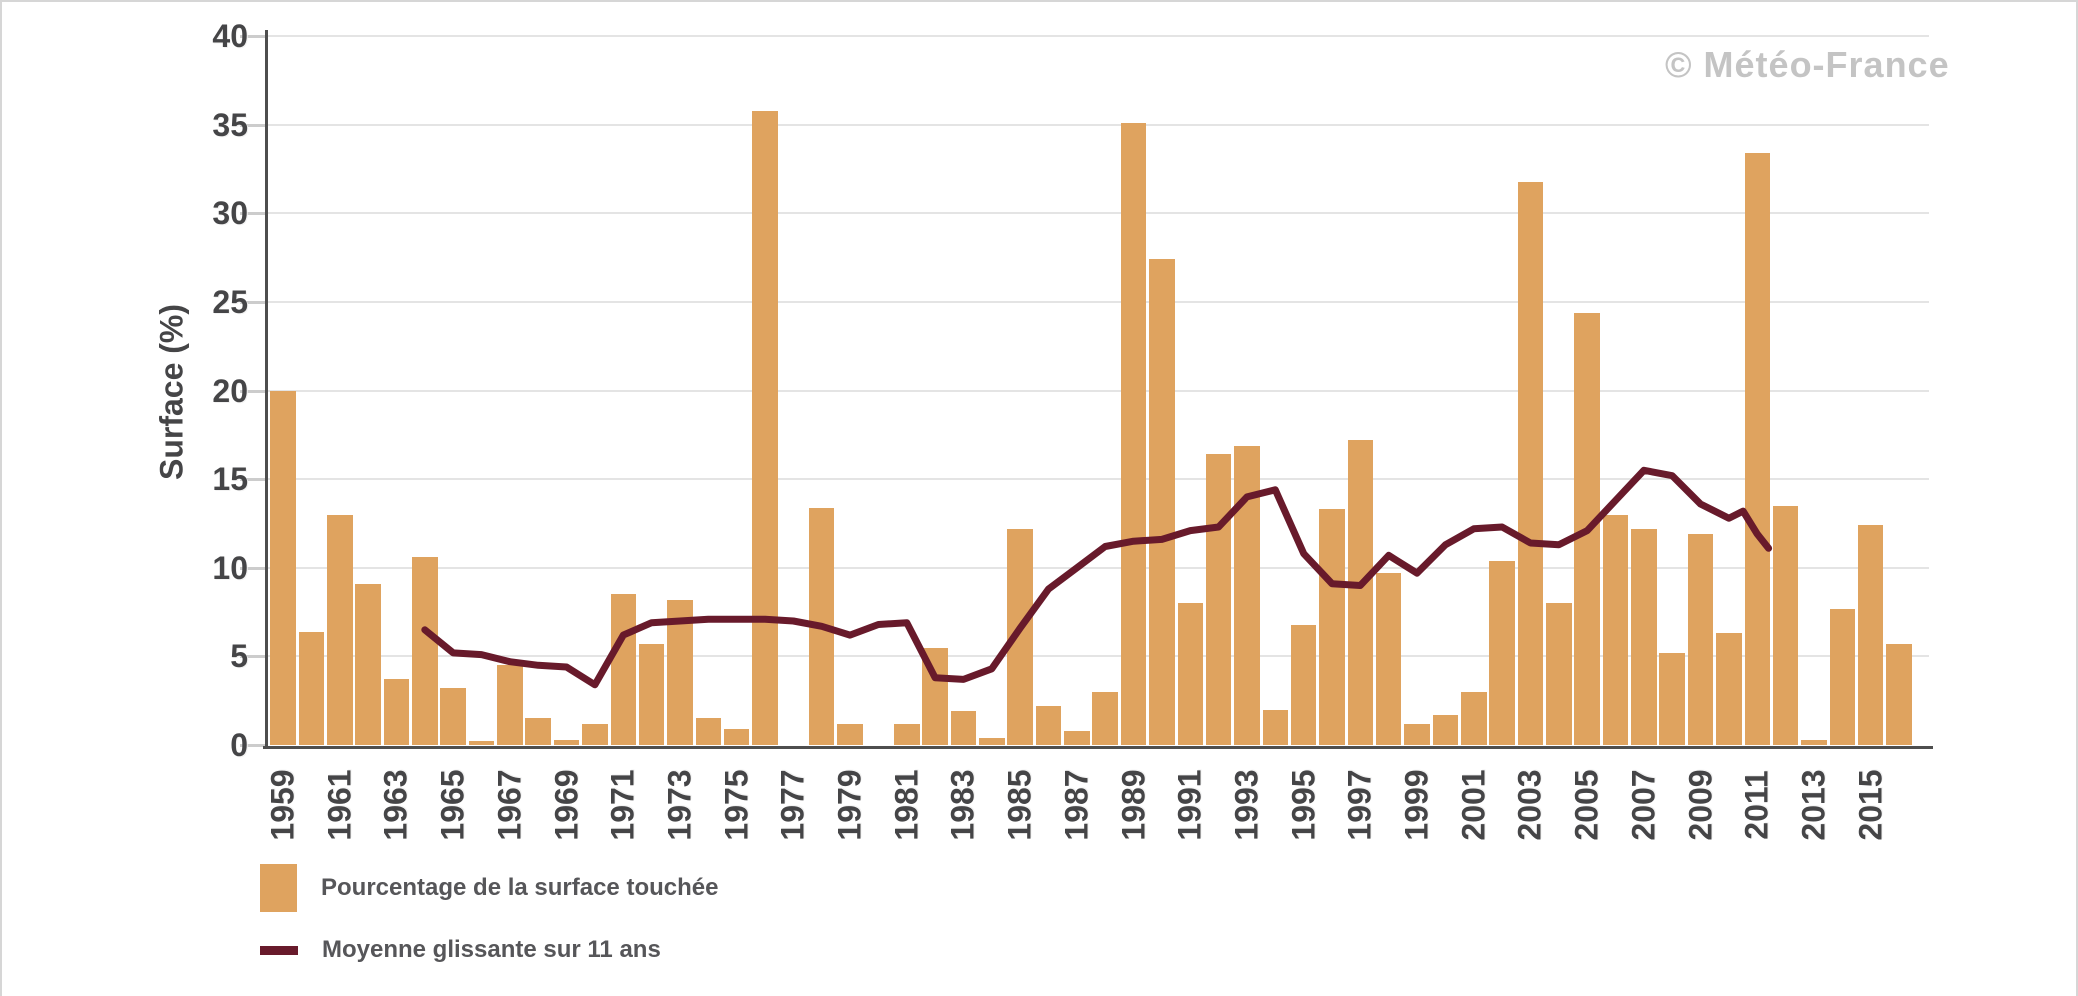  Describe the element at coordinates (1189, 805) in the screenshot. I see `x-tick-label-1991: 1991` at that location.